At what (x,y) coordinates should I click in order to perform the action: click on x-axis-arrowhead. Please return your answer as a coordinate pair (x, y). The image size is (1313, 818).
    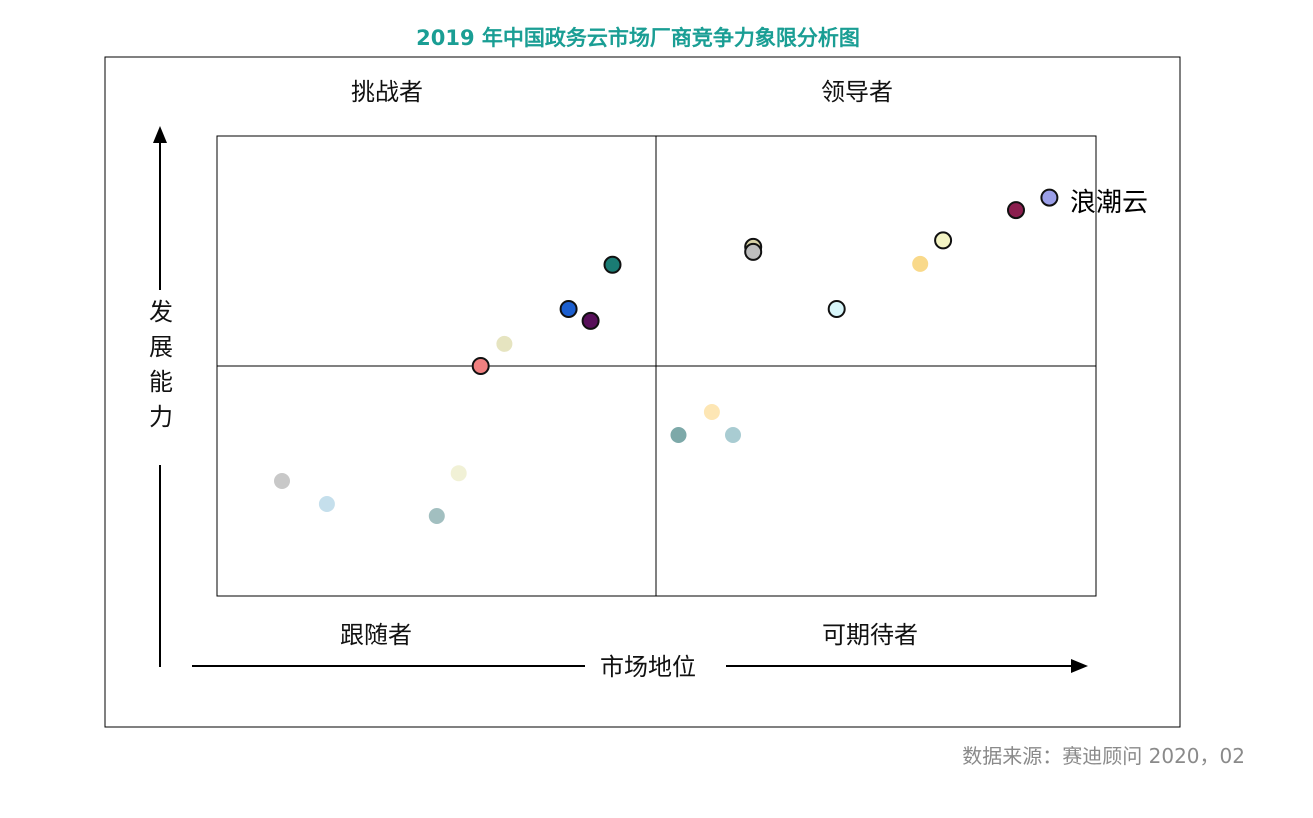
    Looking at the image, I should click on (1079, 666).